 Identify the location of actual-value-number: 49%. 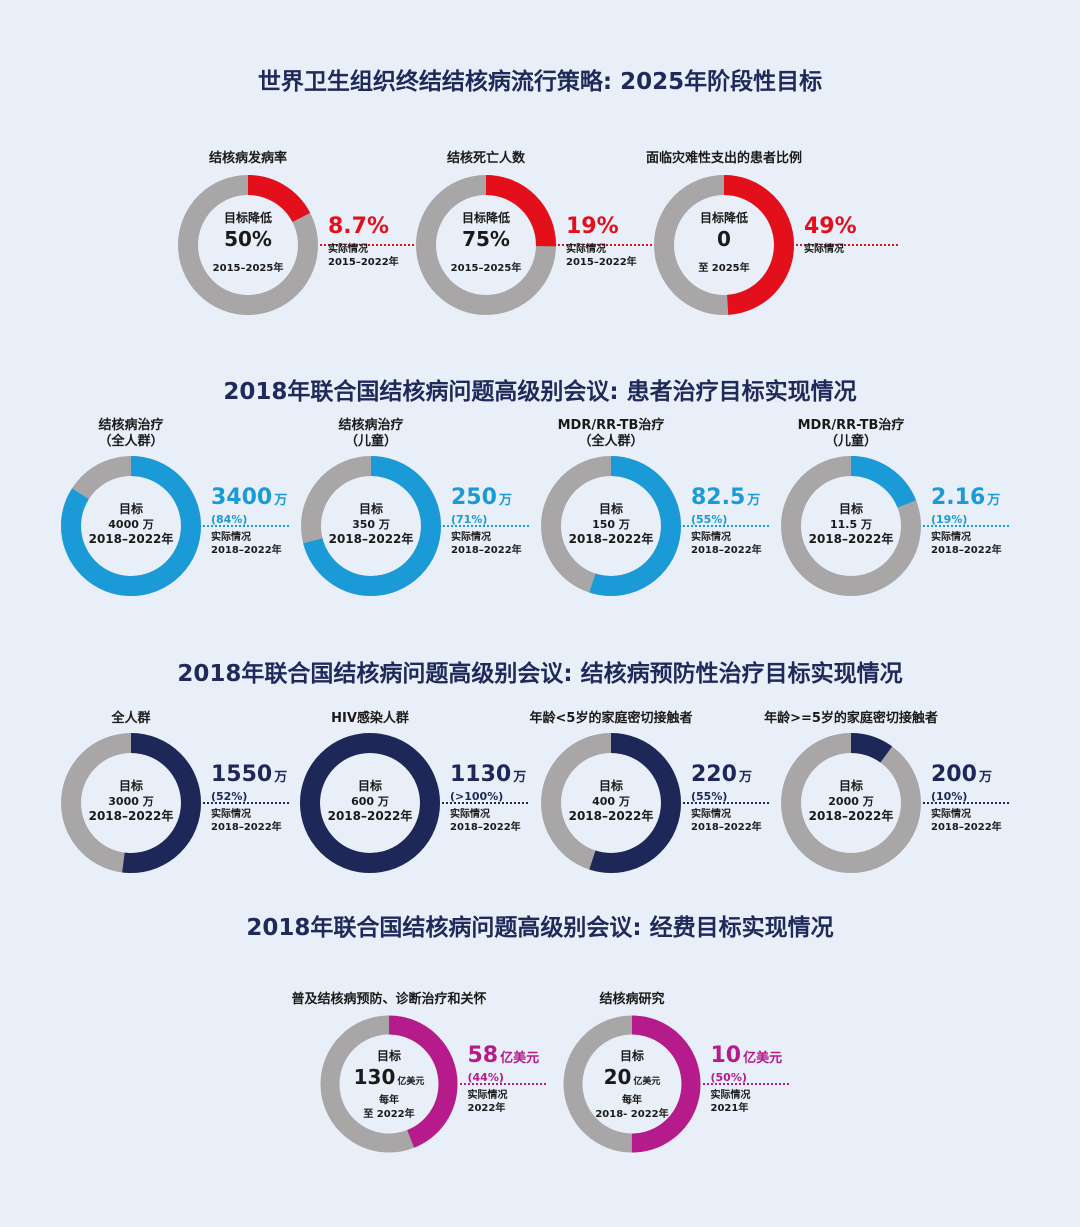
(830, 226).